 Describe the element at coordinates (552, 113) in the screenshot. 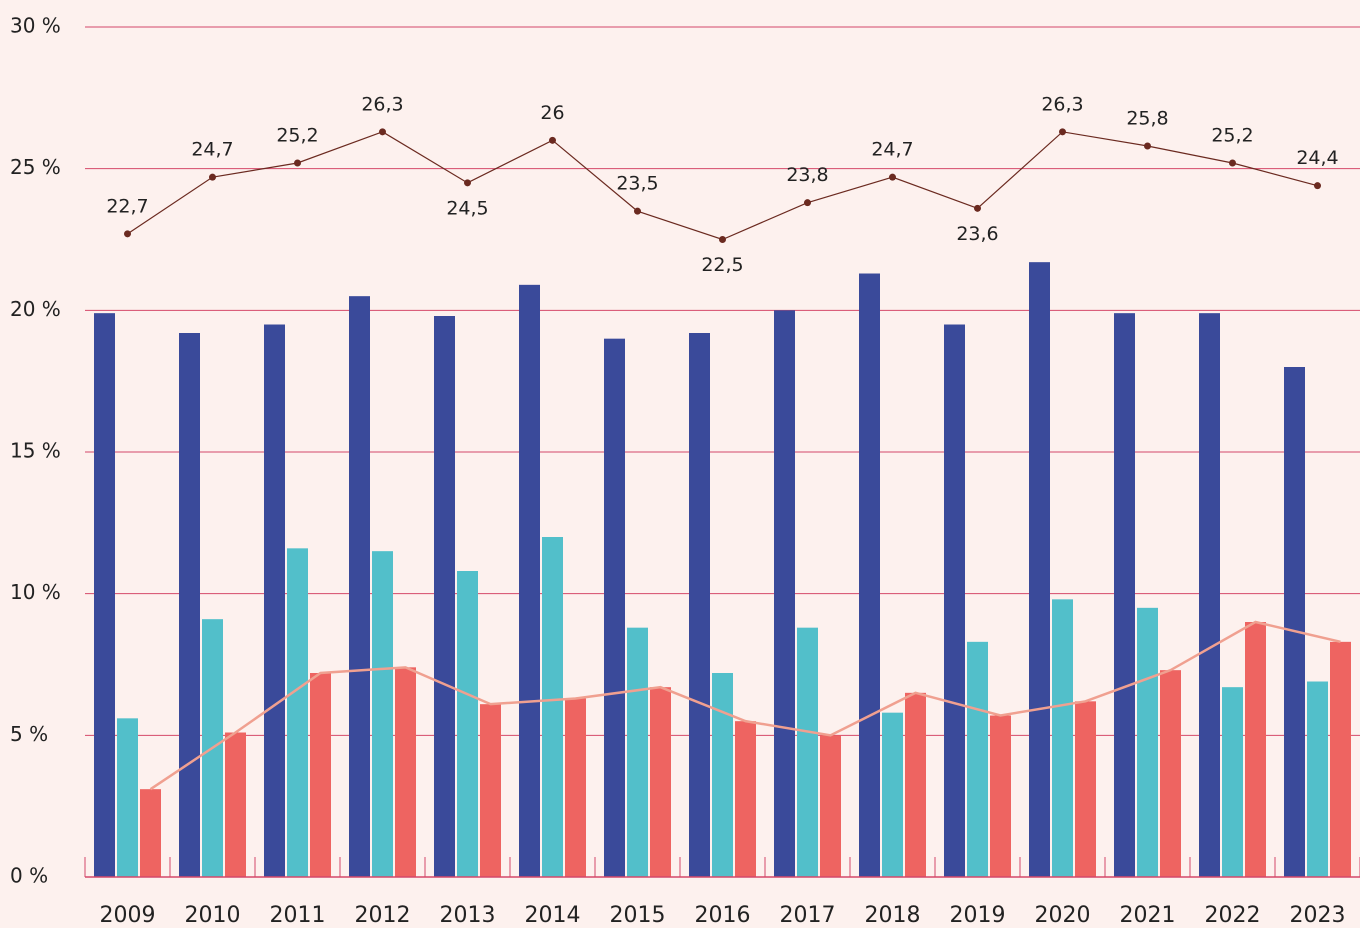

I see `data-label: 26` at that location.